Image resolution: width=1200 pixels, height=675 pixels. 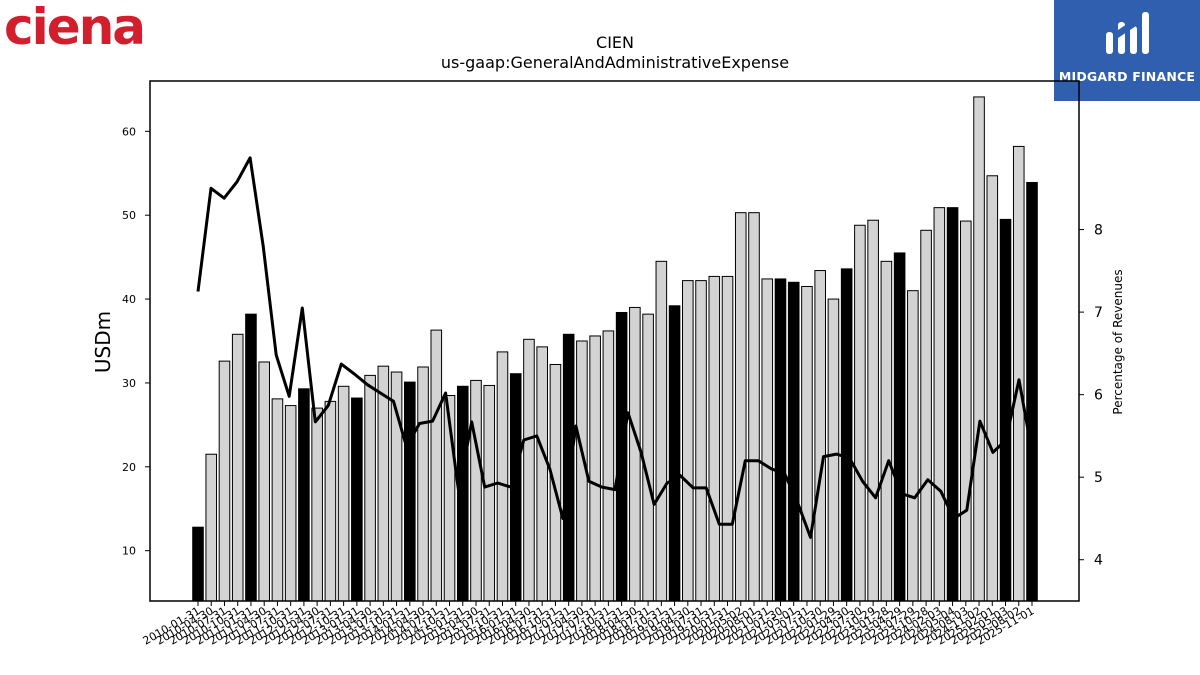 I want to click on chart-subtitle: us-gaap:GeneralAndAdministrativeExpense, so click(x=615, y=62).